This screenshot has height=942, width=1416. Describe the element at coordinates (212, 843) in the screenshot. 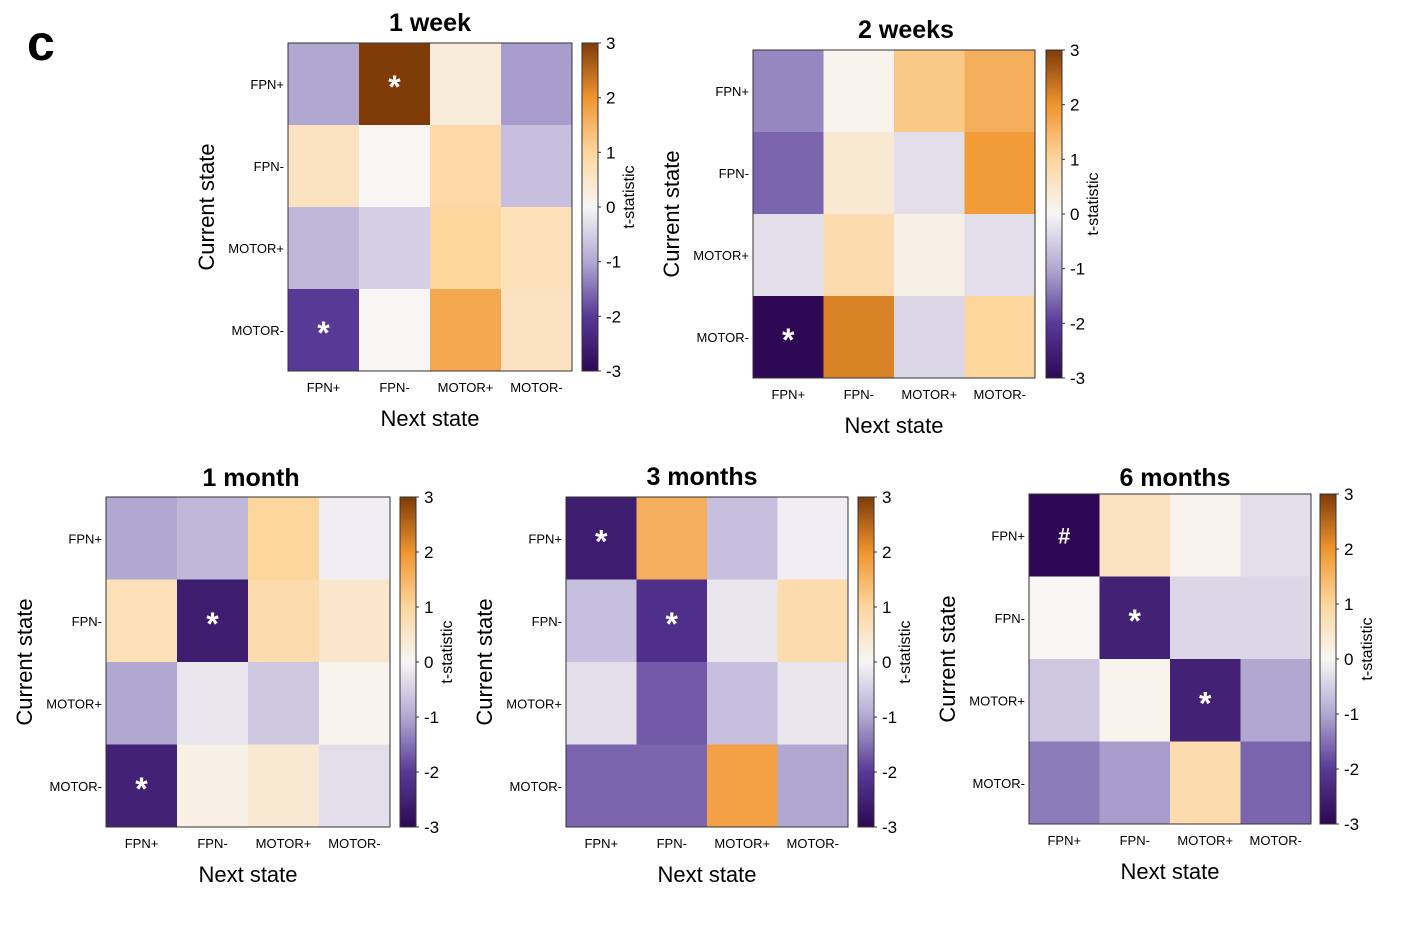

I see `x-tick-label: FPN-` at that location.